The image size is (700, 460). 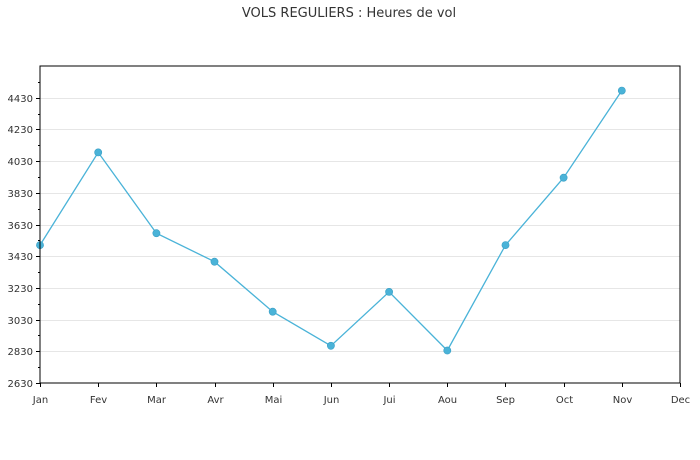 I want to click on x-tick-label: Oct, so click(x=564, y=400).